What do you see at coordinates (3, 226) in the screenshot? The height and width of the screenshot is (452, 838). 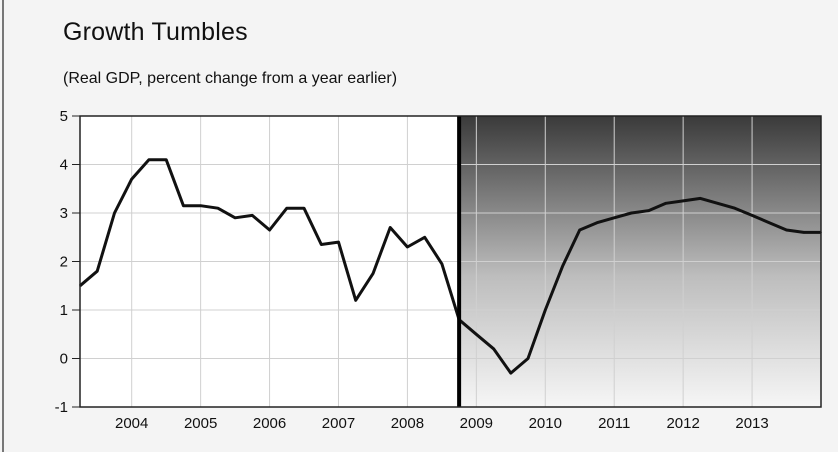 I see `page-edge-line` at bounding box center [3, 226].